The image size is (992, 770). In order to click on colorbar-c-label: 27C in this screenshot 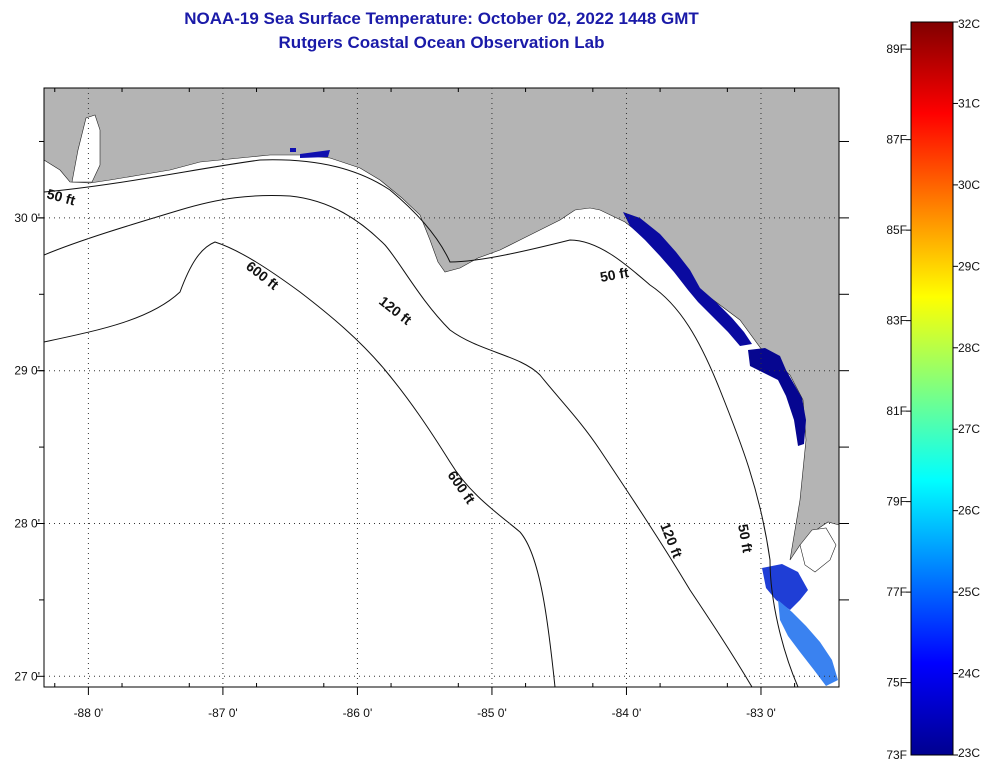, I will do `click(969, 429)`.